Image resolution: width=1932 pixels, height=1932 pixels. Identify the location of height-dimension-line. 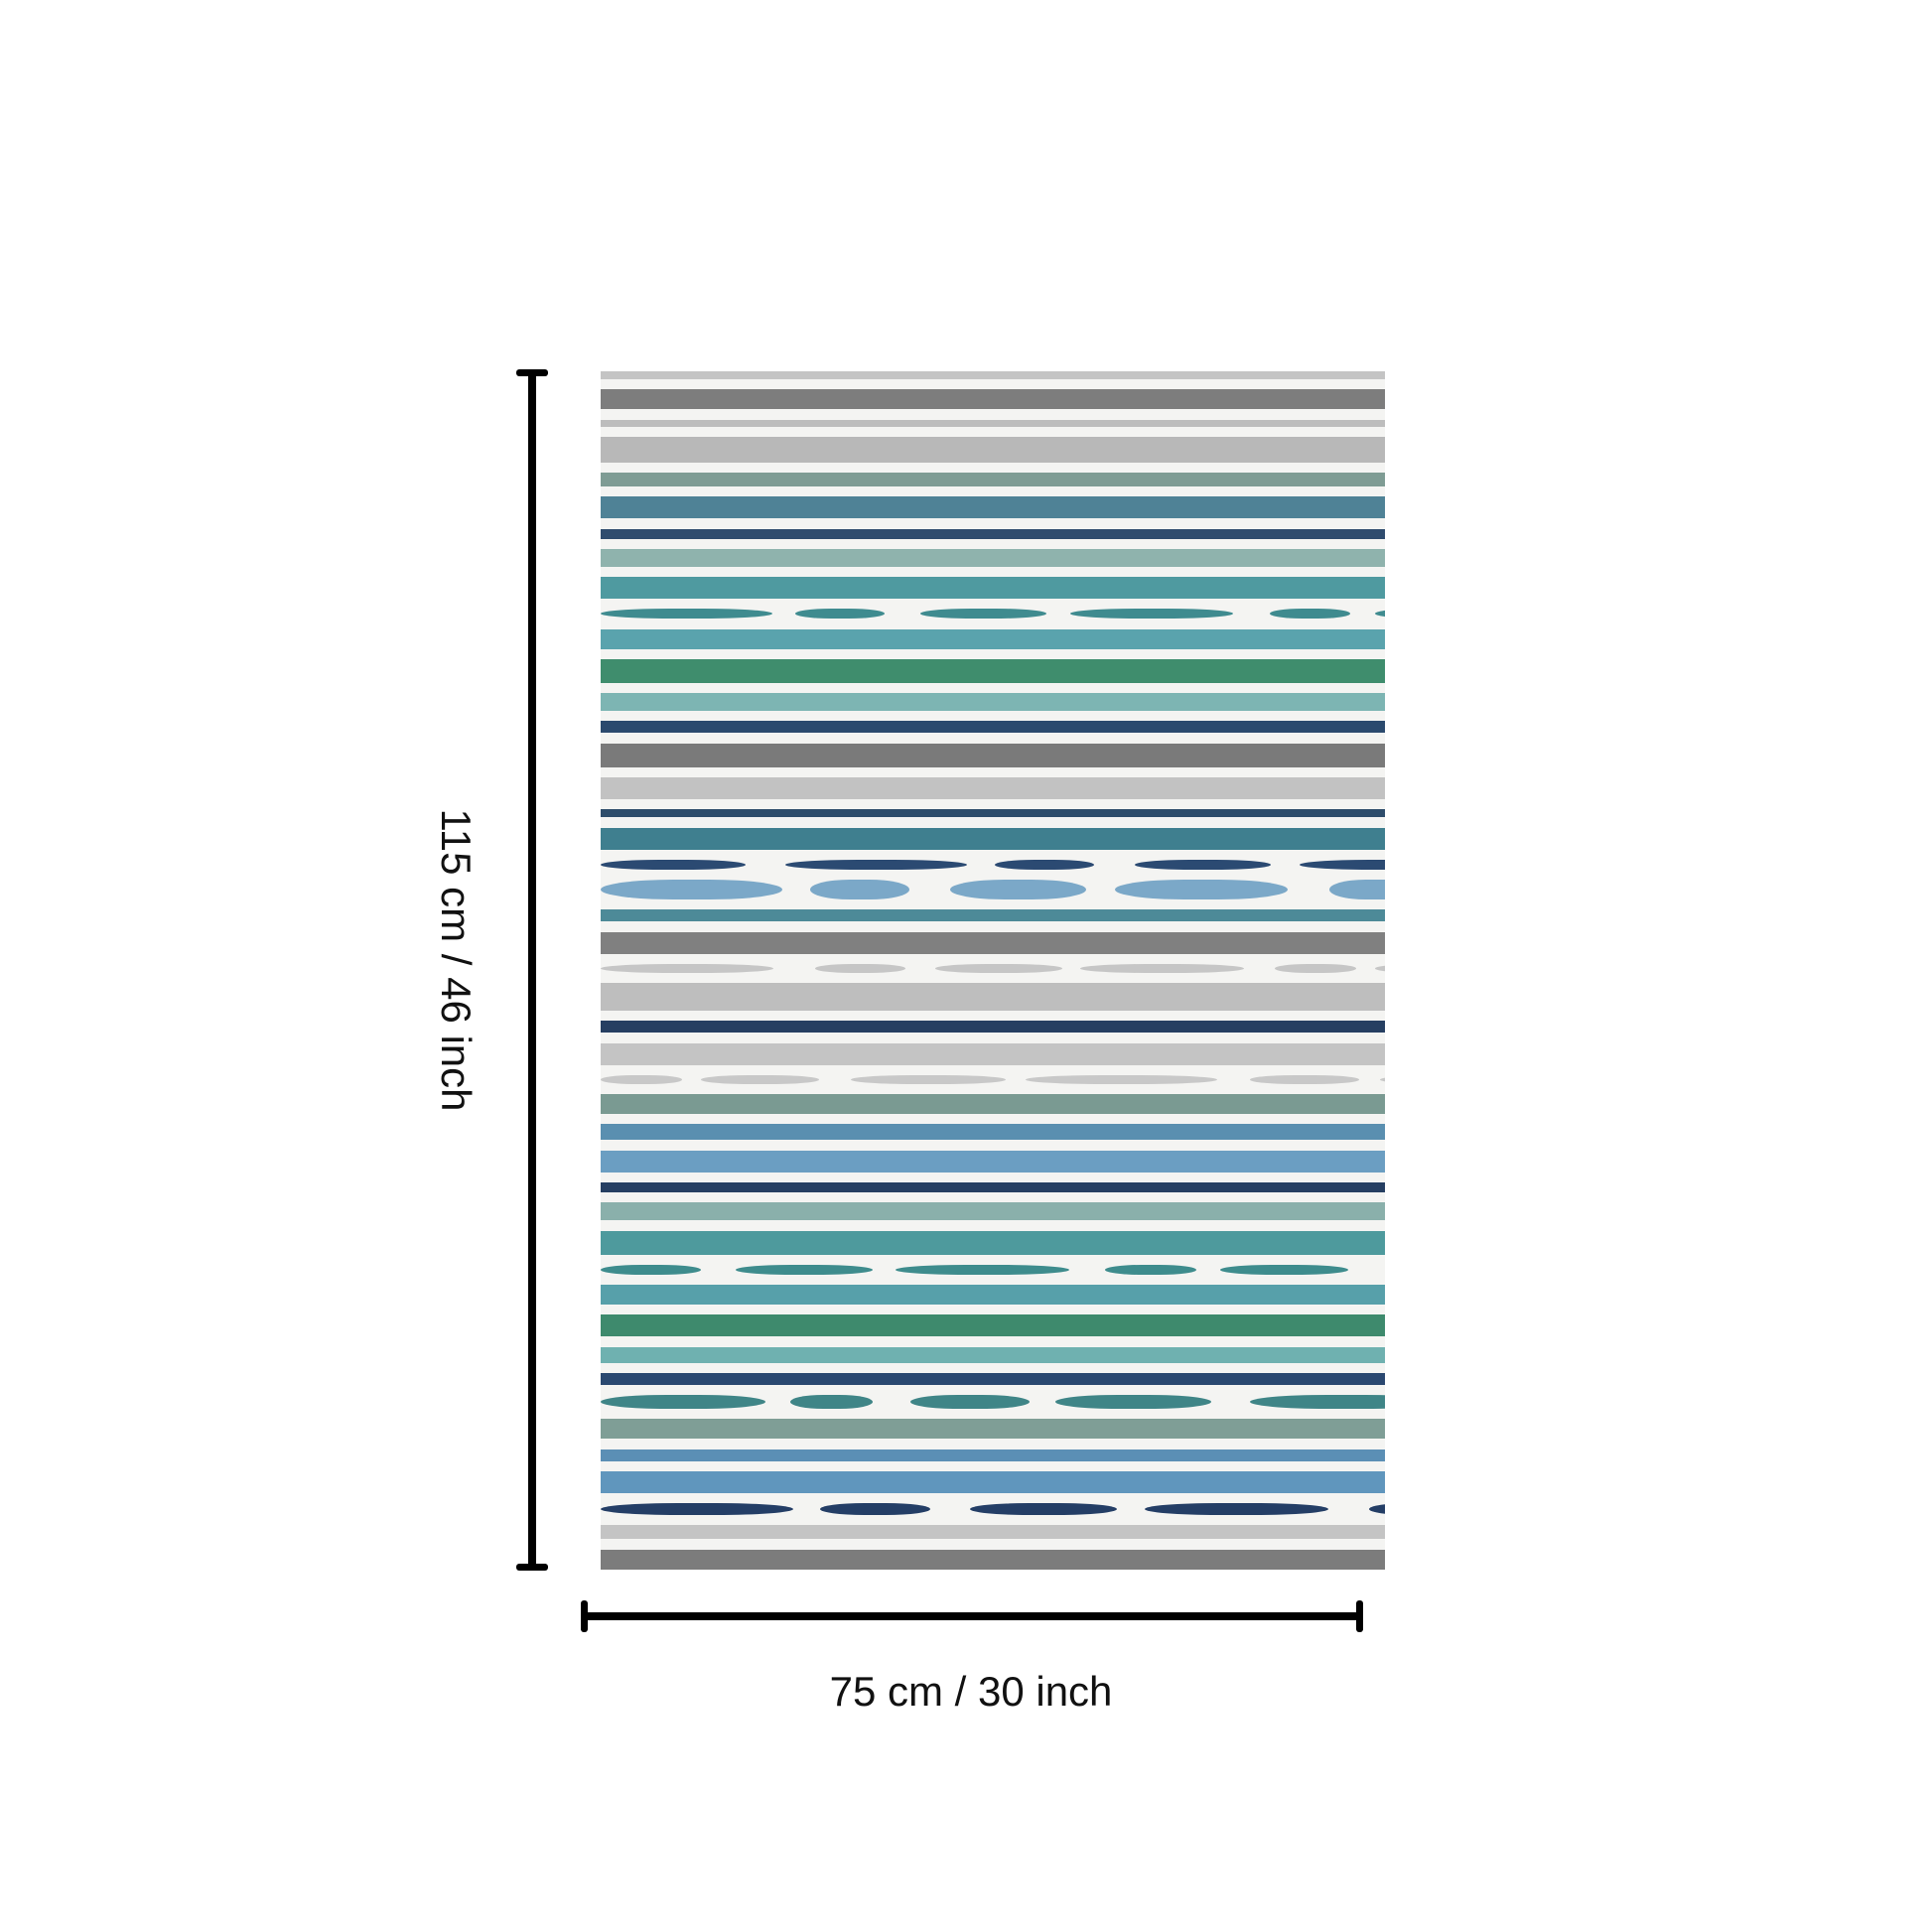
(532, 970).